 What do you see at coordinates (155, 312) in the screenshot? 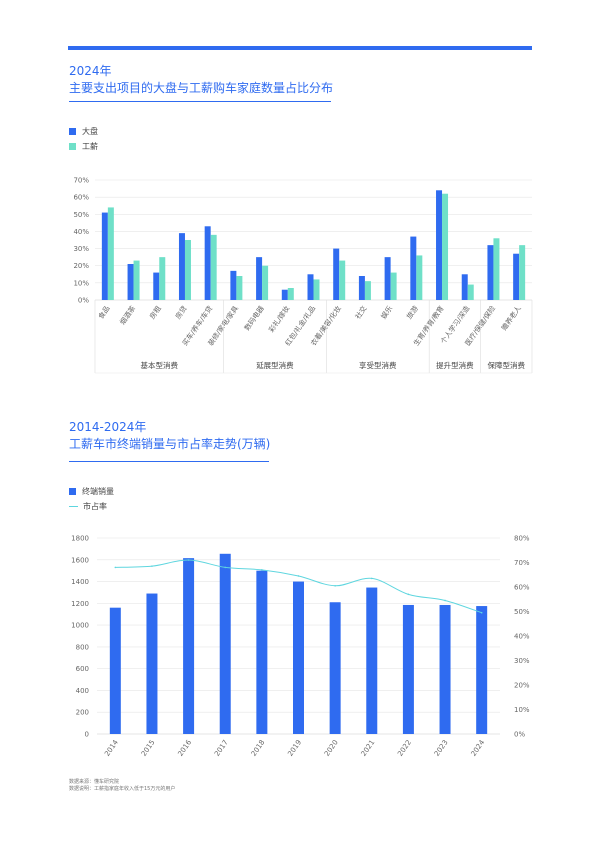
I see `chart1-x-tick-label: 房租` at bounding box center [155, 312].